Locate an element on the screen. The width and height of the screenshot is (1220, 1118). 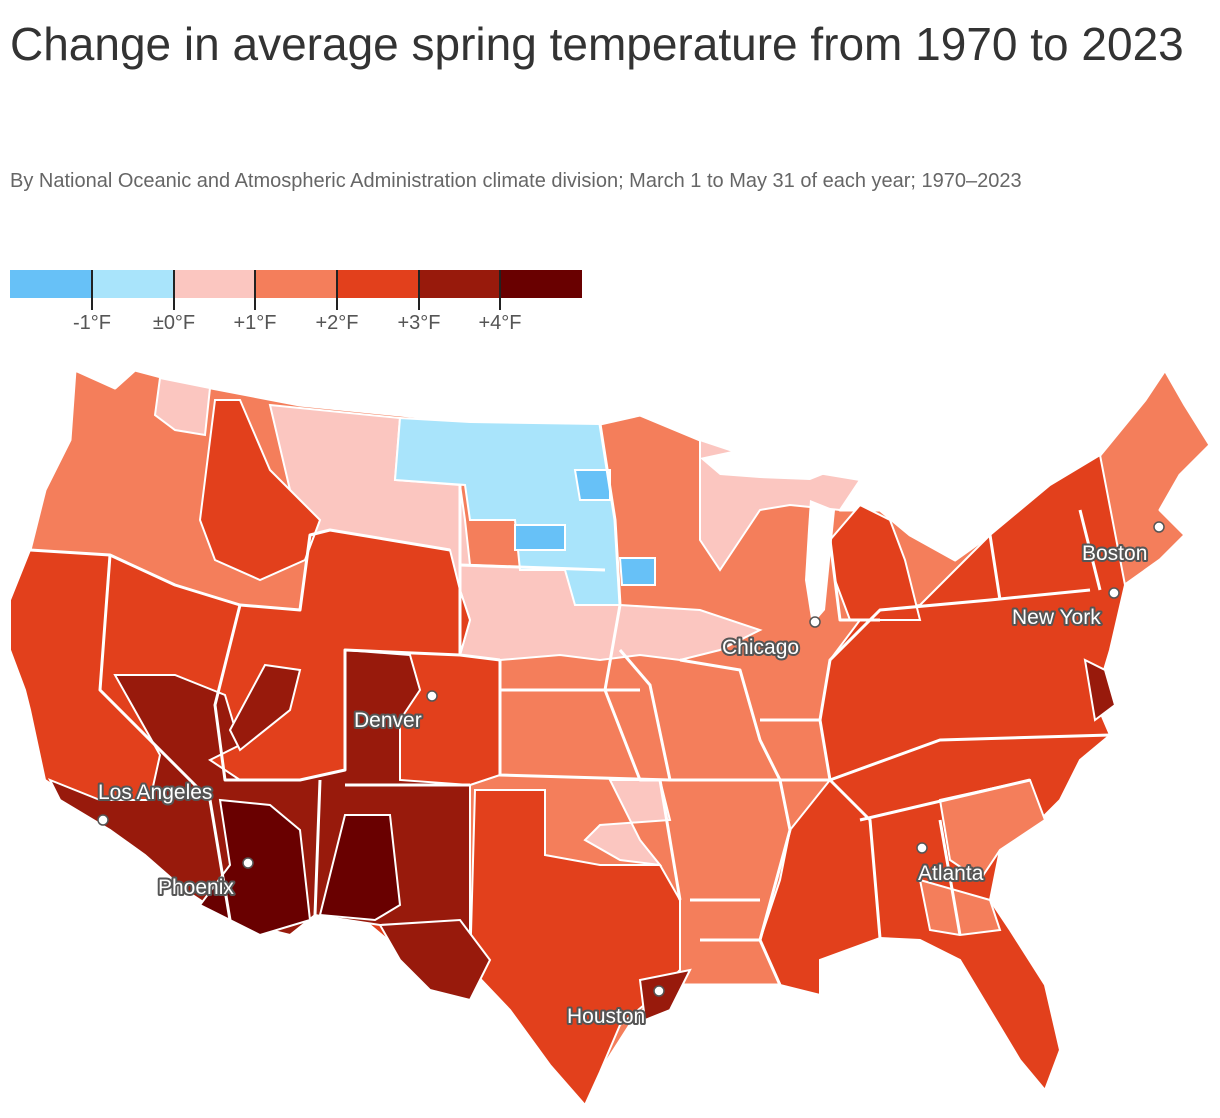
legend-tick-label: +2°F is located at coordinates (337, 323).